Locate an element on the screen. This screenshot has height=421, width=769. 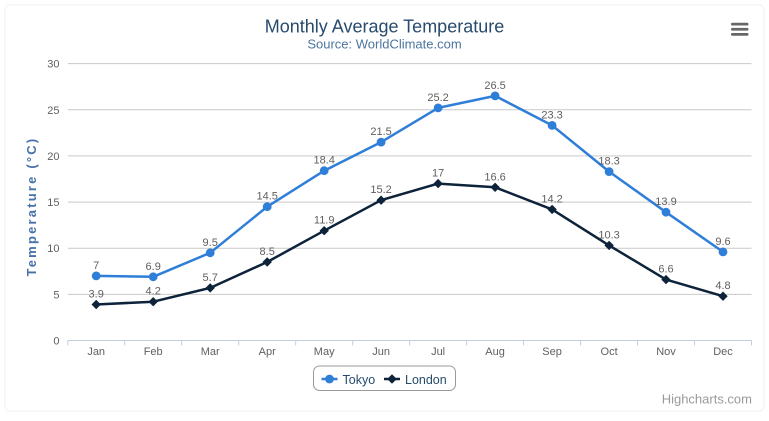
svg-text: 7 is located at coordinates (96, 266).